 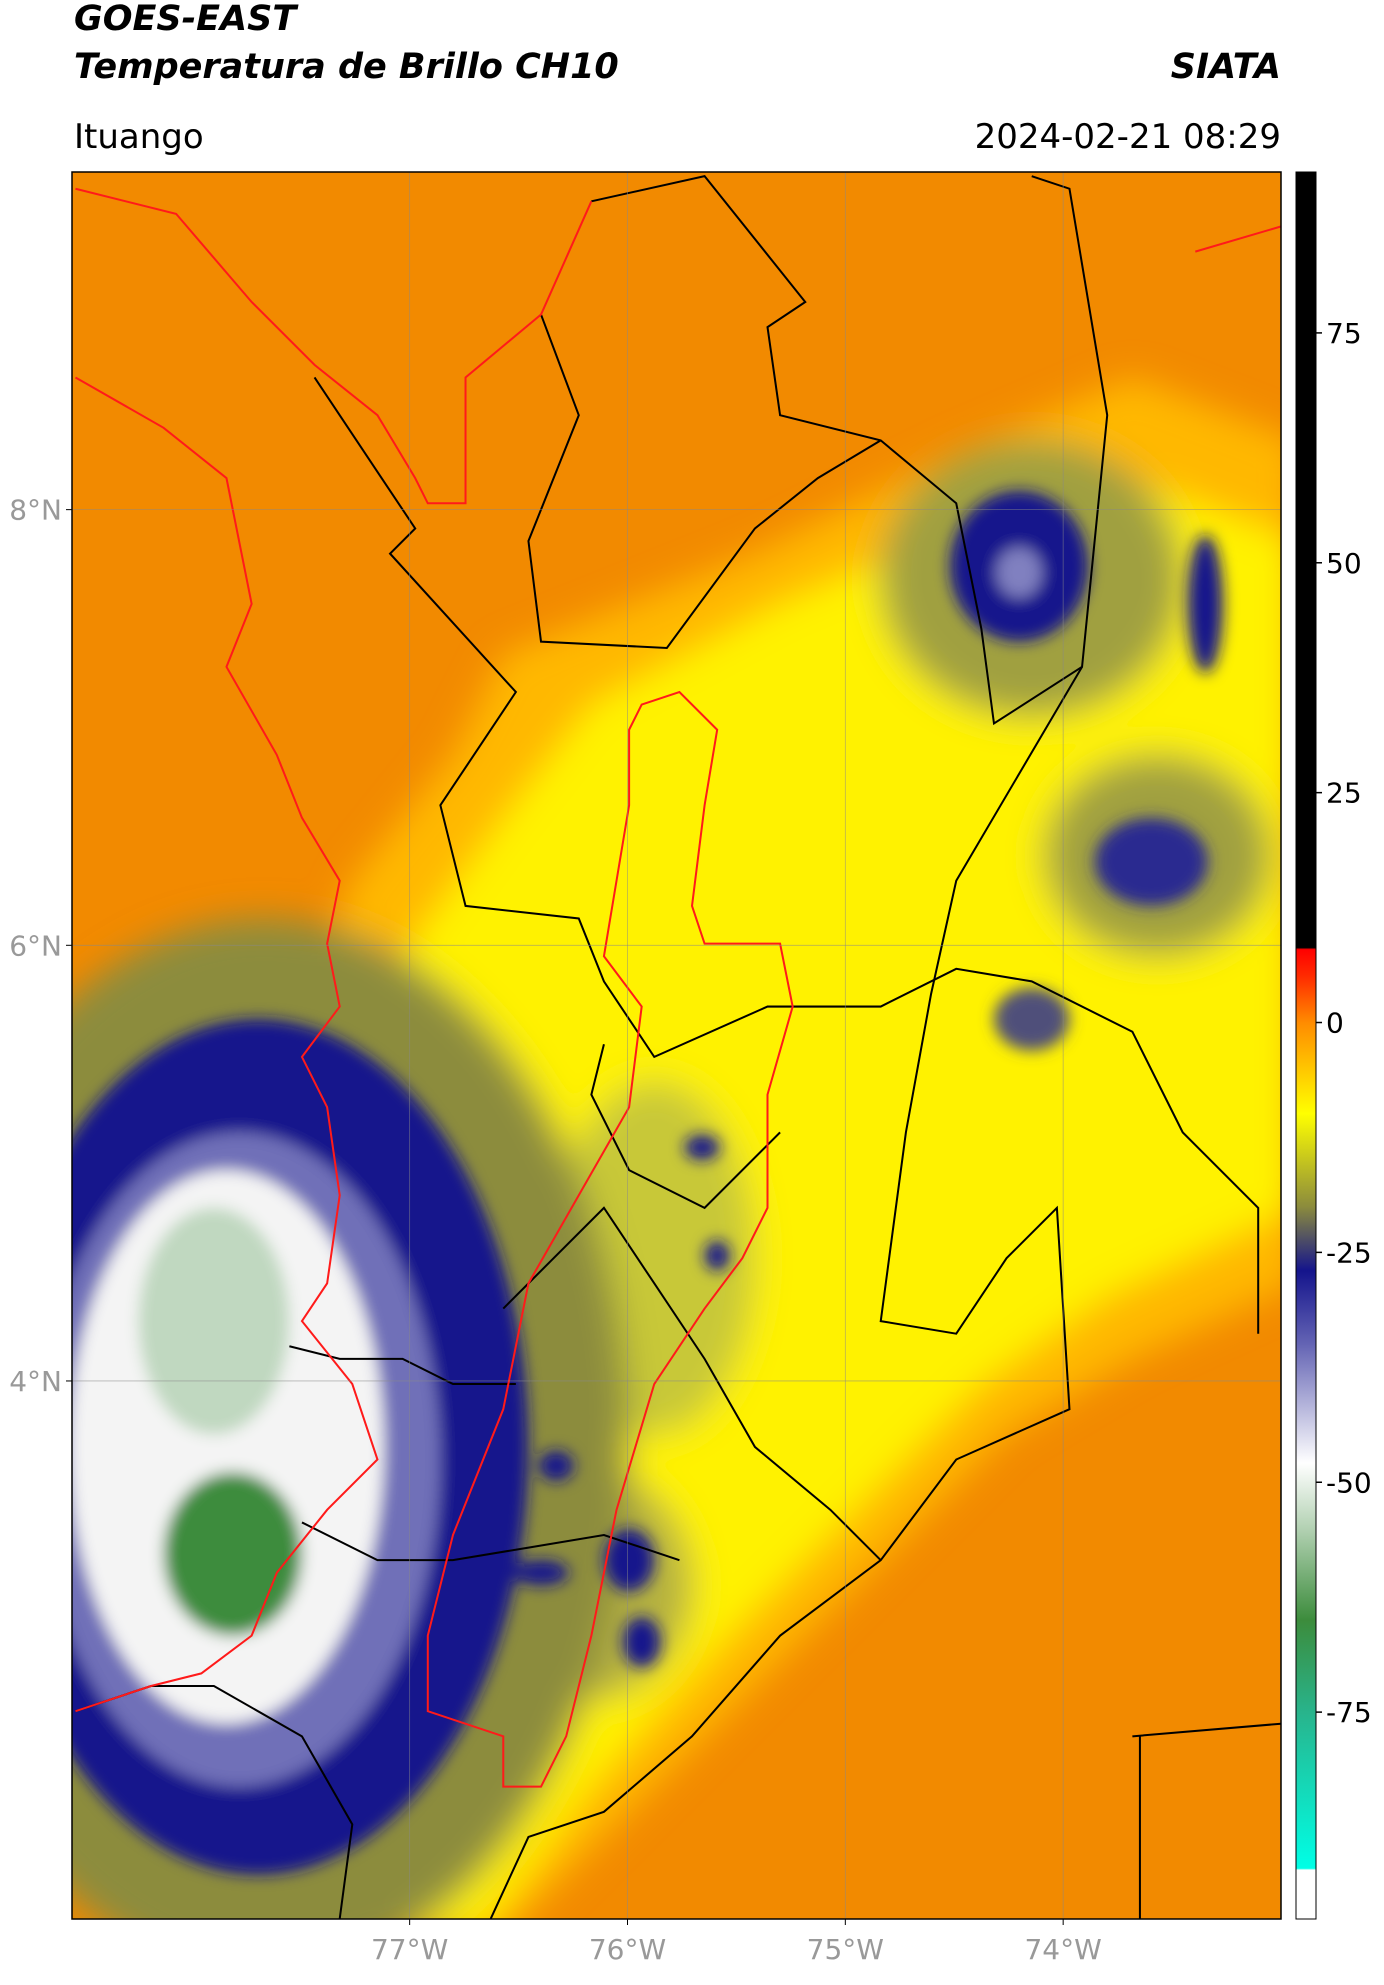 I want to click on colorbar, so click(x=1306, y=1045).